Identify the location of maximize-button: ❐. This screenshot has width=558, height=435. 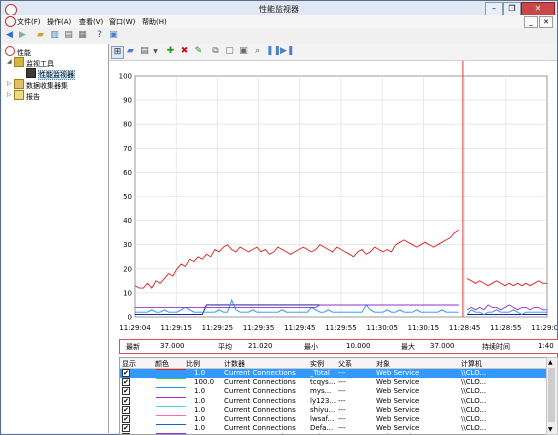
(512, 9).